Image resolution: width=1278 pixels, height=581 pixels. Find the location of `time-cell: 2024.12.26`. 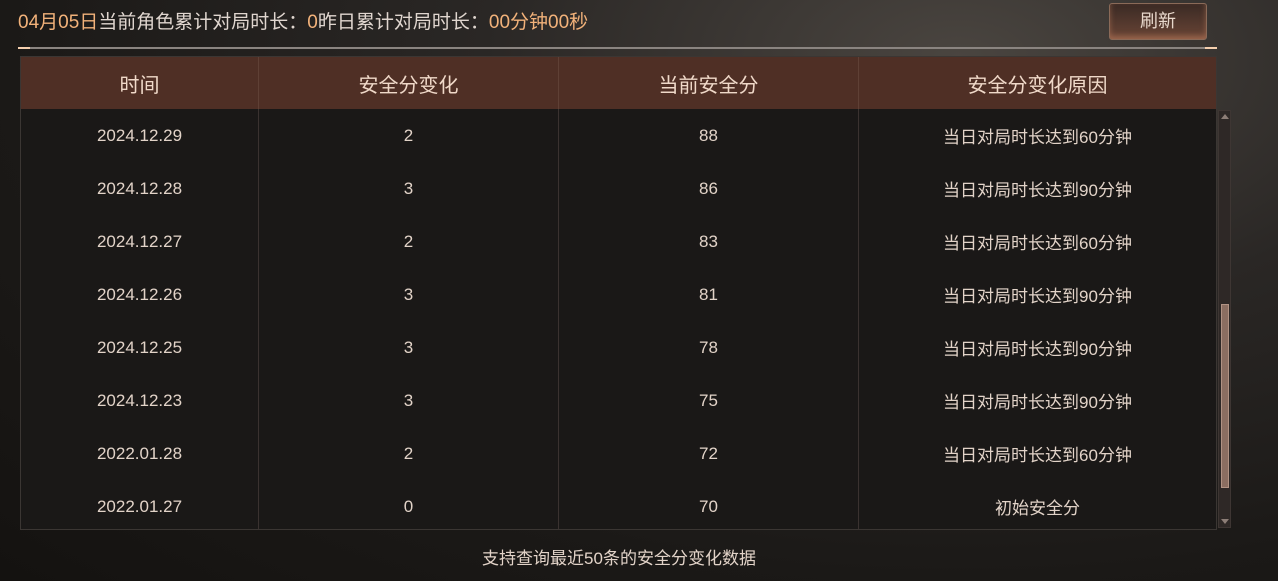

time-cell: 2024.12.26 is located at coordinates (140, 294).